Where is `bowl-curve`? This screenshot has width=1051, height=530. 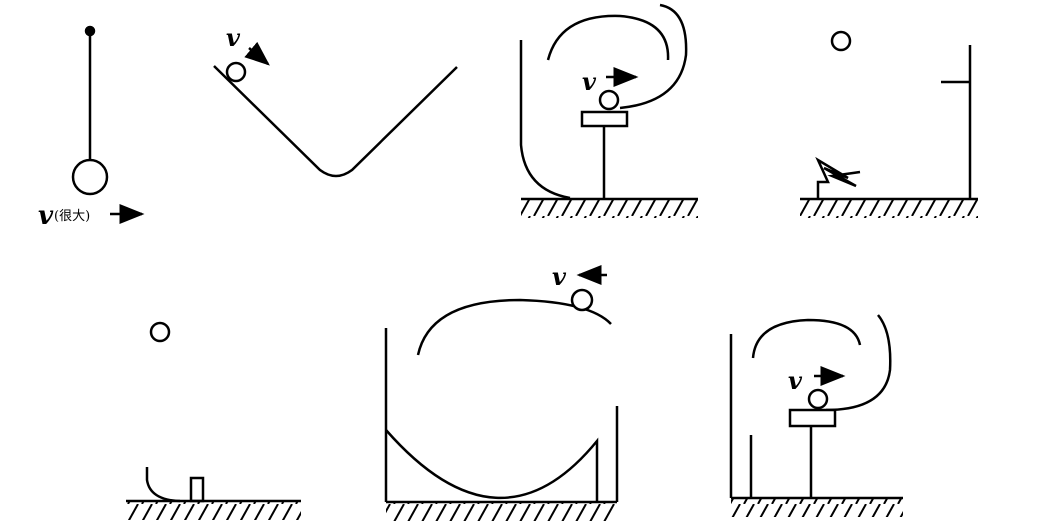 bowl-curve is located at coordinates (492, 465).